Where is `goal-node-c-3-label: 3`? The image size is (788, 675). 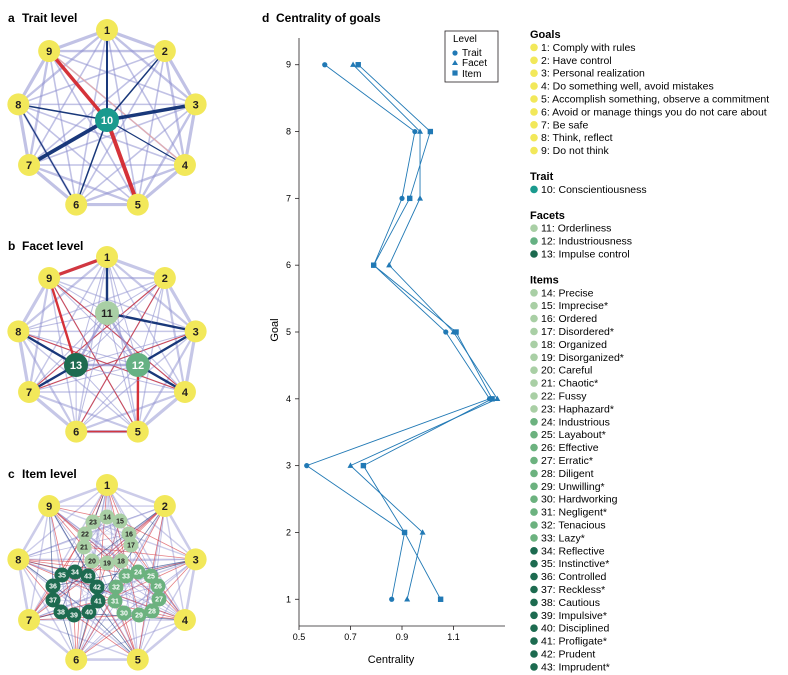
goal-node-c-3-label: 3 is located at coordinates (196, 560).